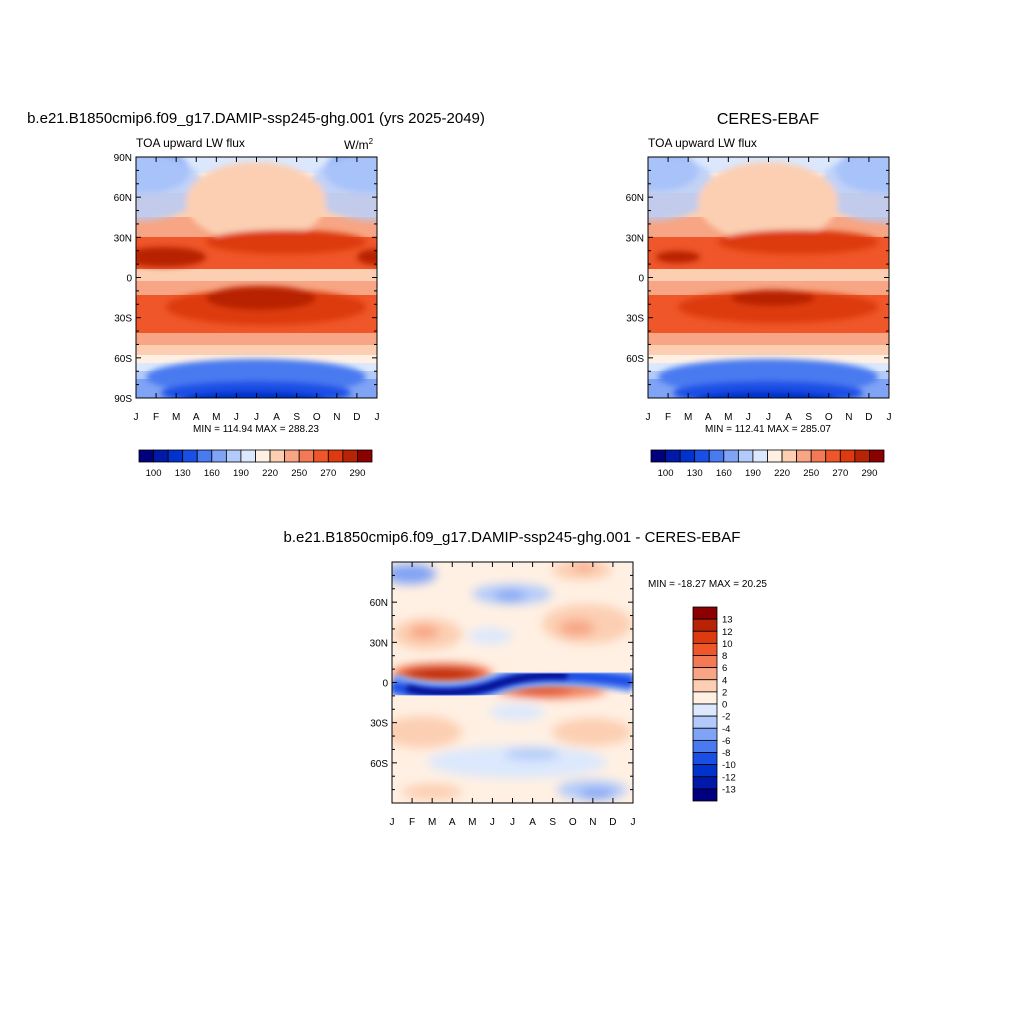  Describe the element at coordinates (782, 473) in the screenshot. I see `obs-colorbar-label: 220` at that location.